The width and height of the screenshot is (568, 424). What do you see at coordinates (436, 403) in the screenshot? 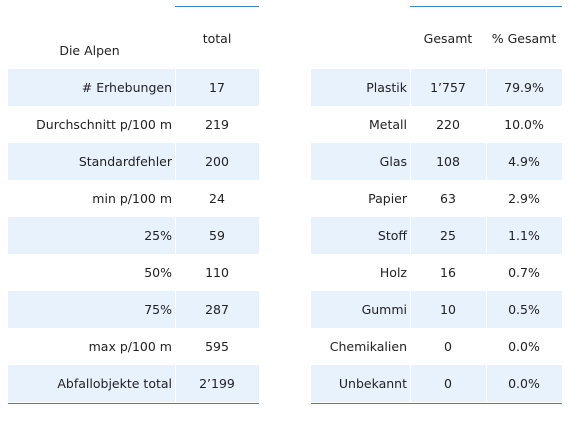
I see `right-bottom-rule` at bounding box center [436, 403].